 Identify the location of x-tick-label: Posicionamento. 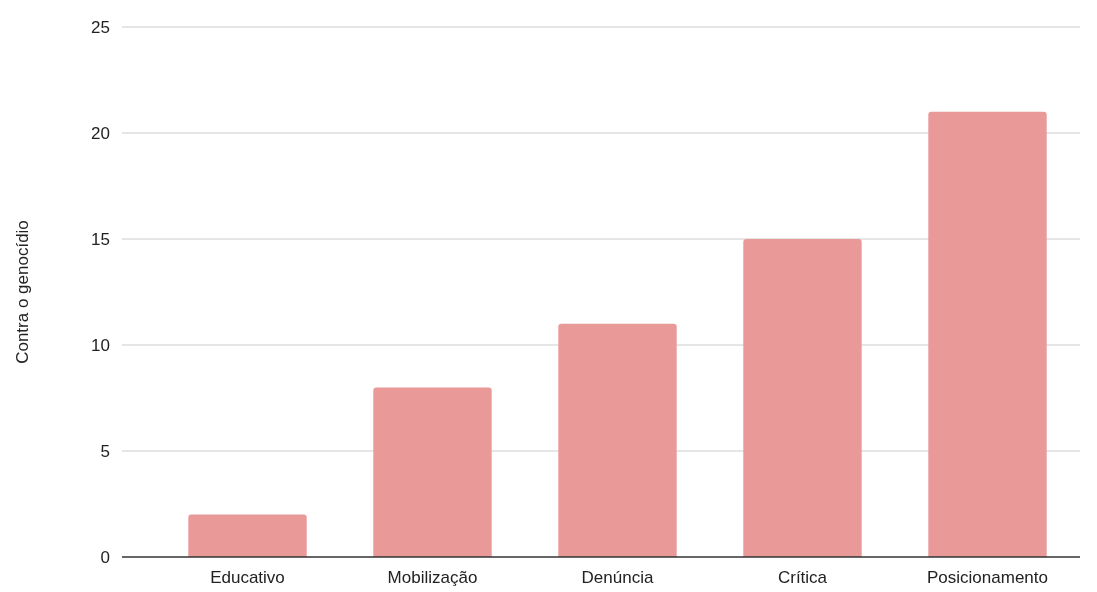
(987, 577).